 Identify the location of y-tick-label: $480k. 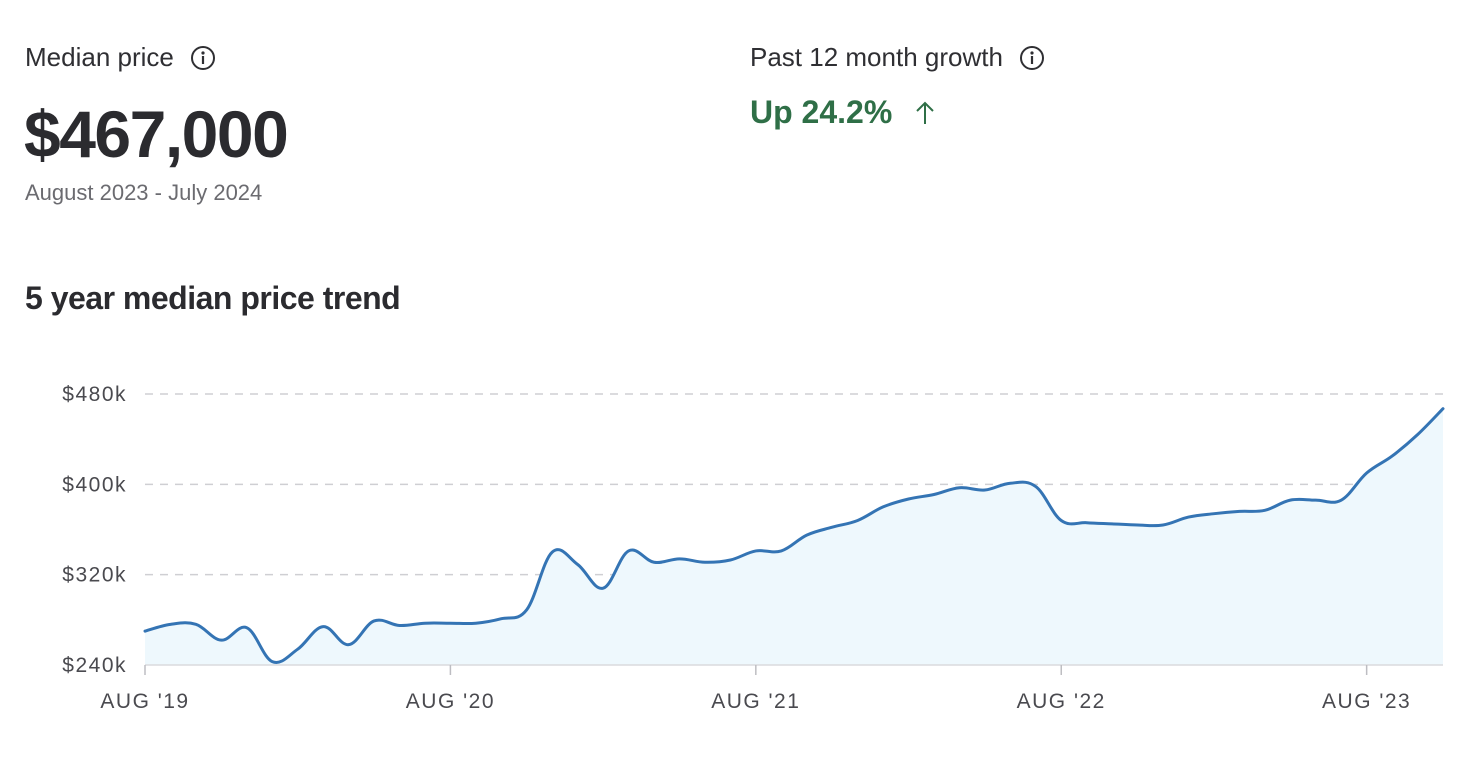
(94, 394).